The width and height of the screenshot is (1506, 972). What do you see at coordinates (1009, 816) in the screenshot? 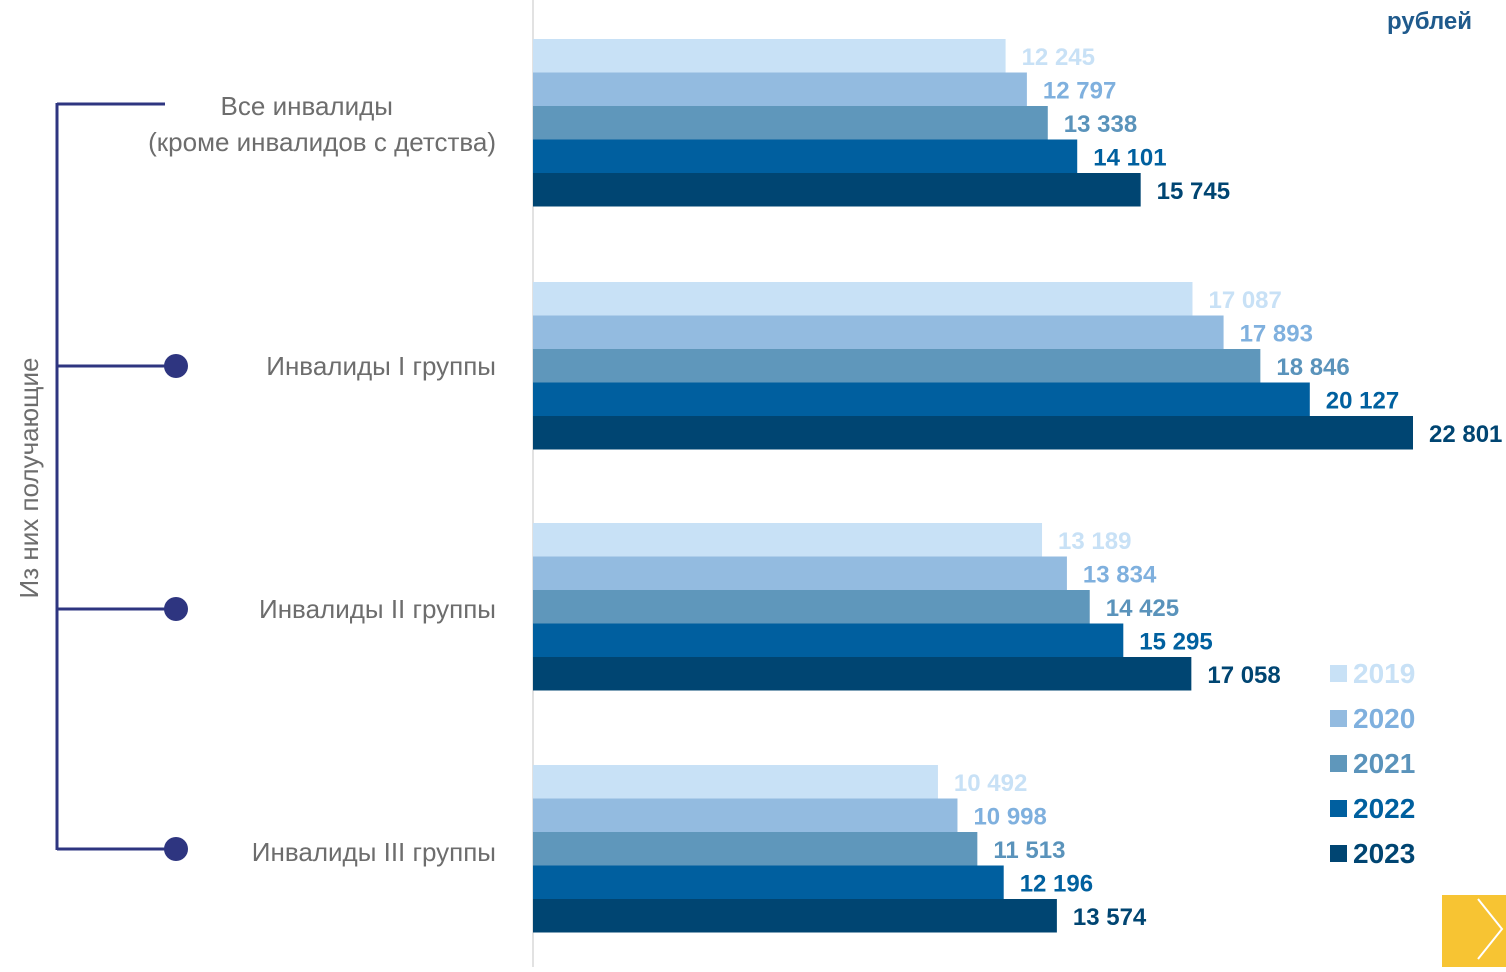
I see `data-label: 10 998` at bounding box center [1009, 816].